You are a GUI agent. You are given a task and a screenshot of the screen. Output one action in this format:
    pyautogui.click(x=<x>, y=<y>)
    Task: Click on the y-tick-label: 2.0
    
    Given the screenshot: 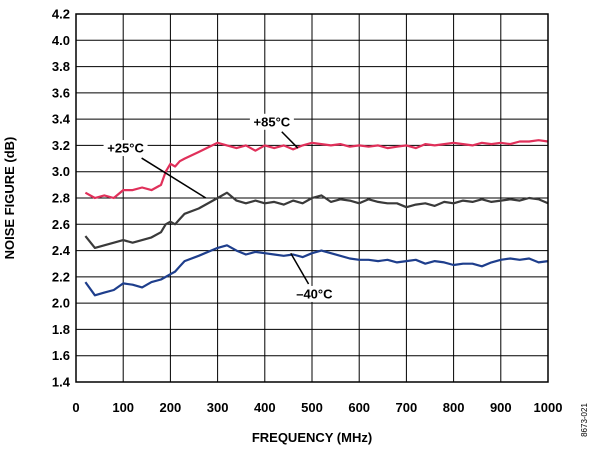 What is the action you would take?
    pyautogui.click(x=61, y=303)
    